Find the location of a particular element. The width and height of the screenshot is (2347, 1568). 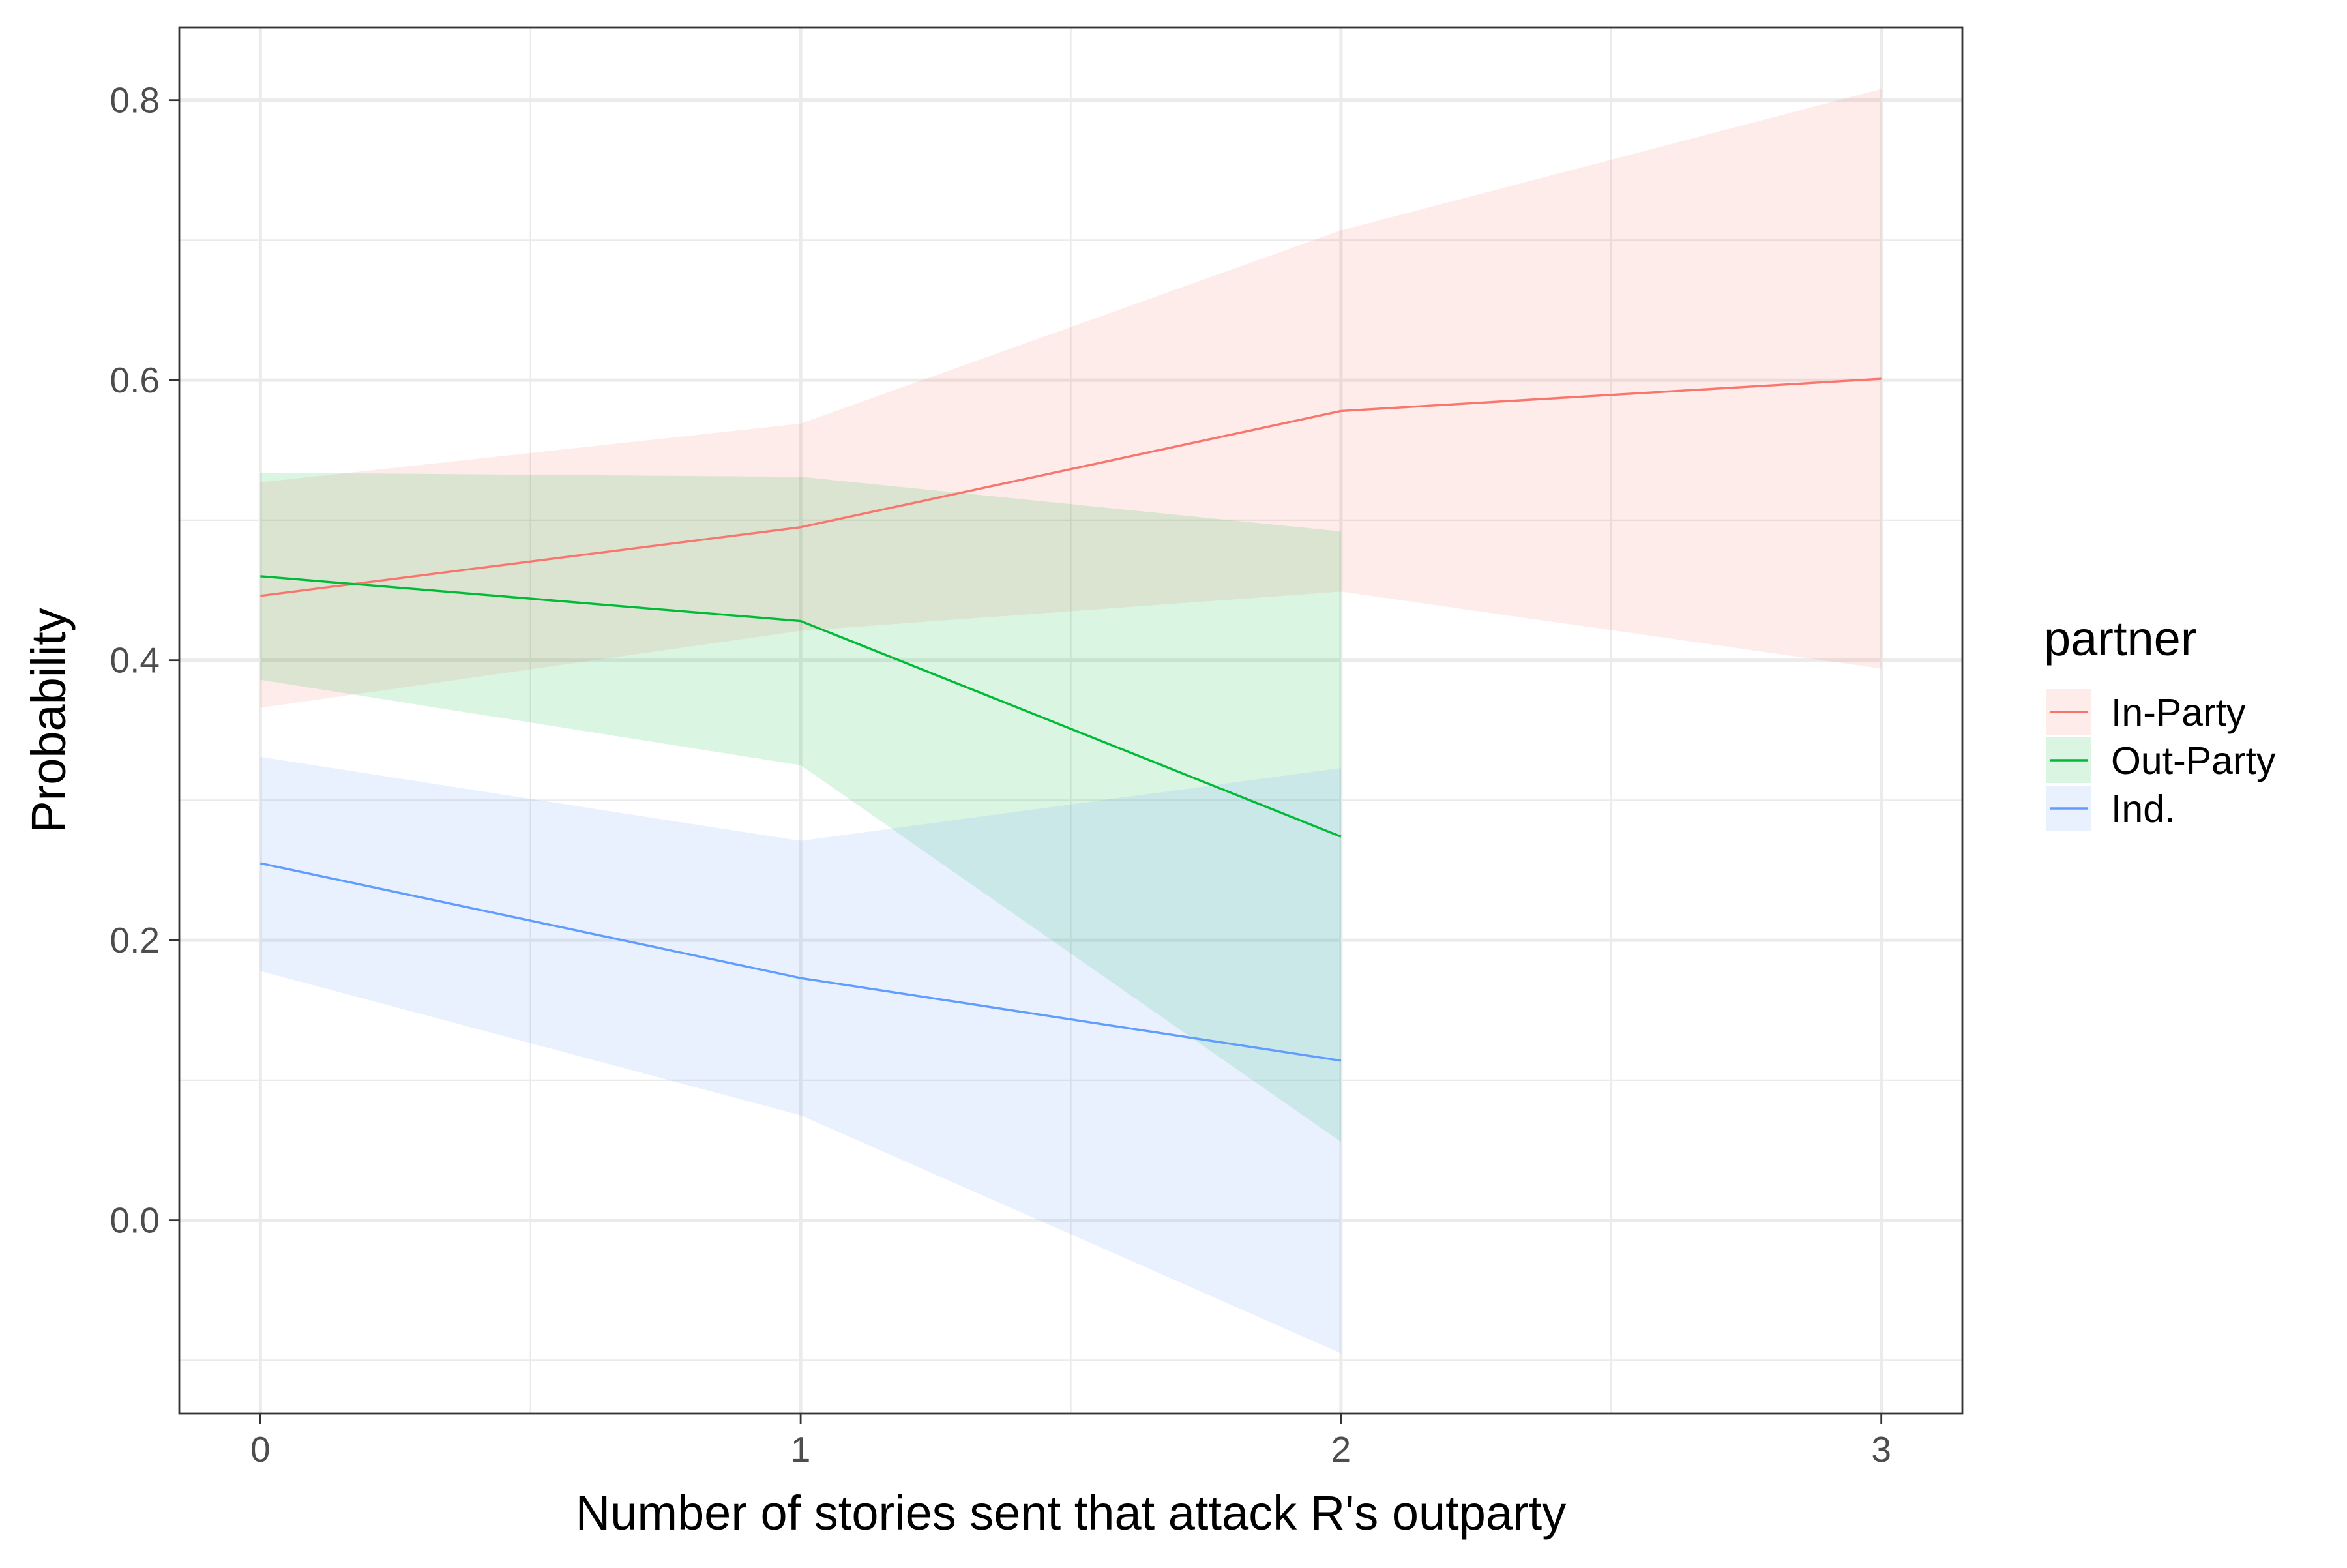

legend-item-in-party: In-Party is located at coordinates (2146, 712).